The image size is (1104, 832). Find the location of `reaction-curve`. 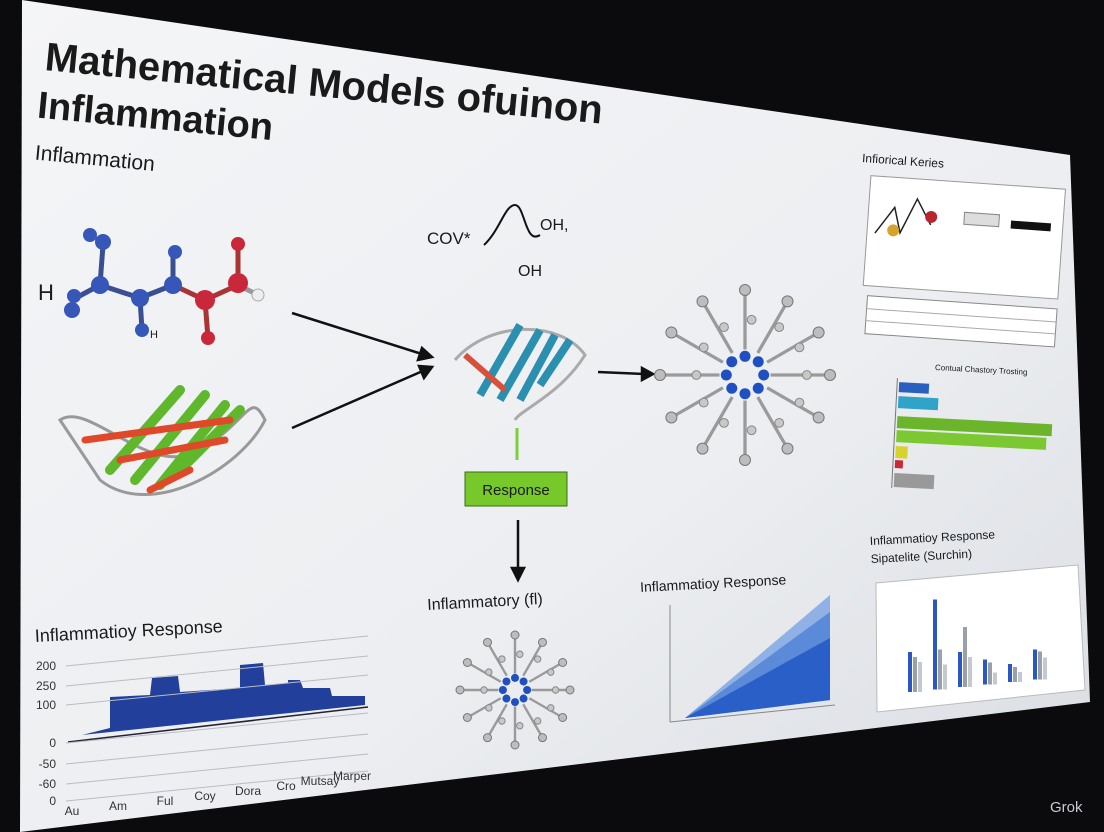

reaction-curve is located at coordinates (512, 224).